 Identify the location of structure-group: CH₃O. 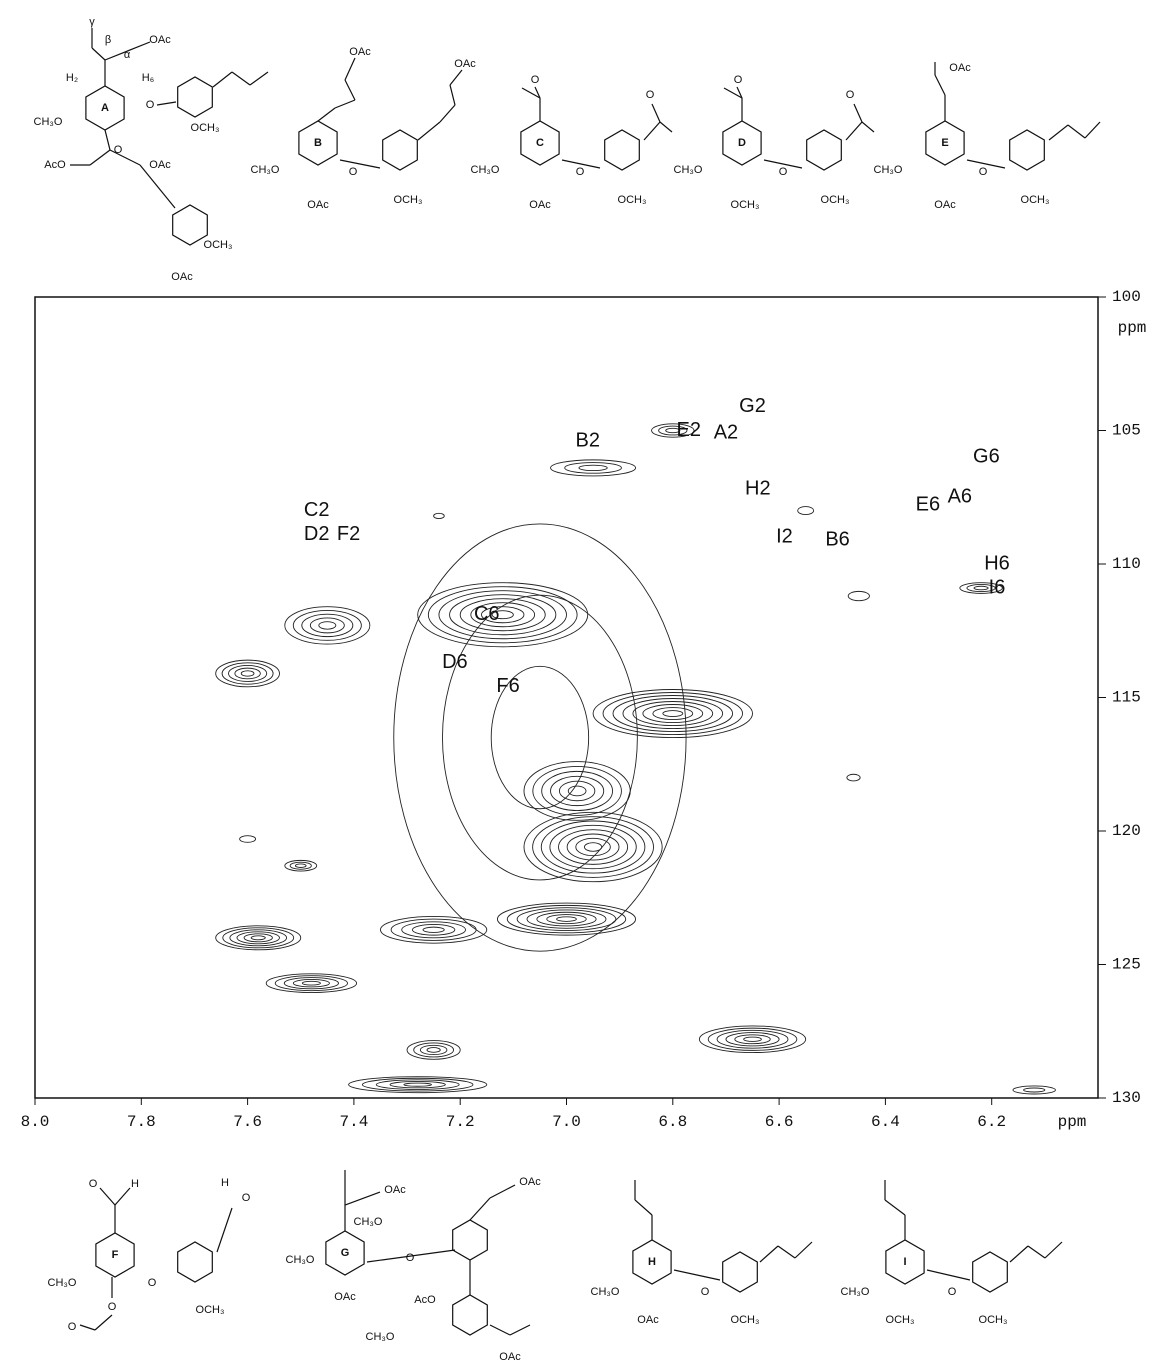
(62, 1283).